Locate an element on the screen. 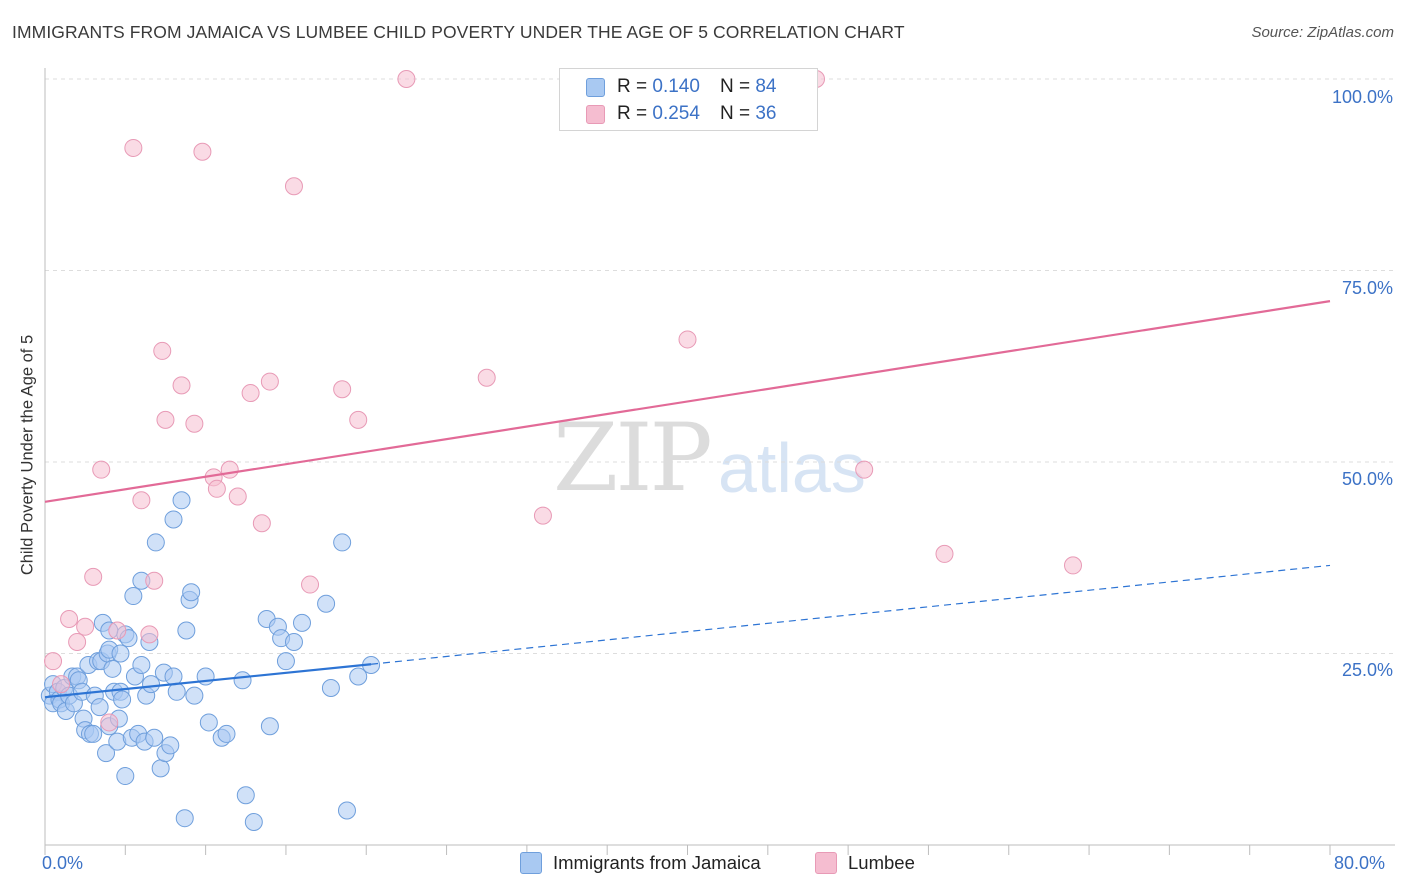 The height and width of the screenshot is (892, 1406). watermark-atlas: atlas is located at coordinates (792, 468).